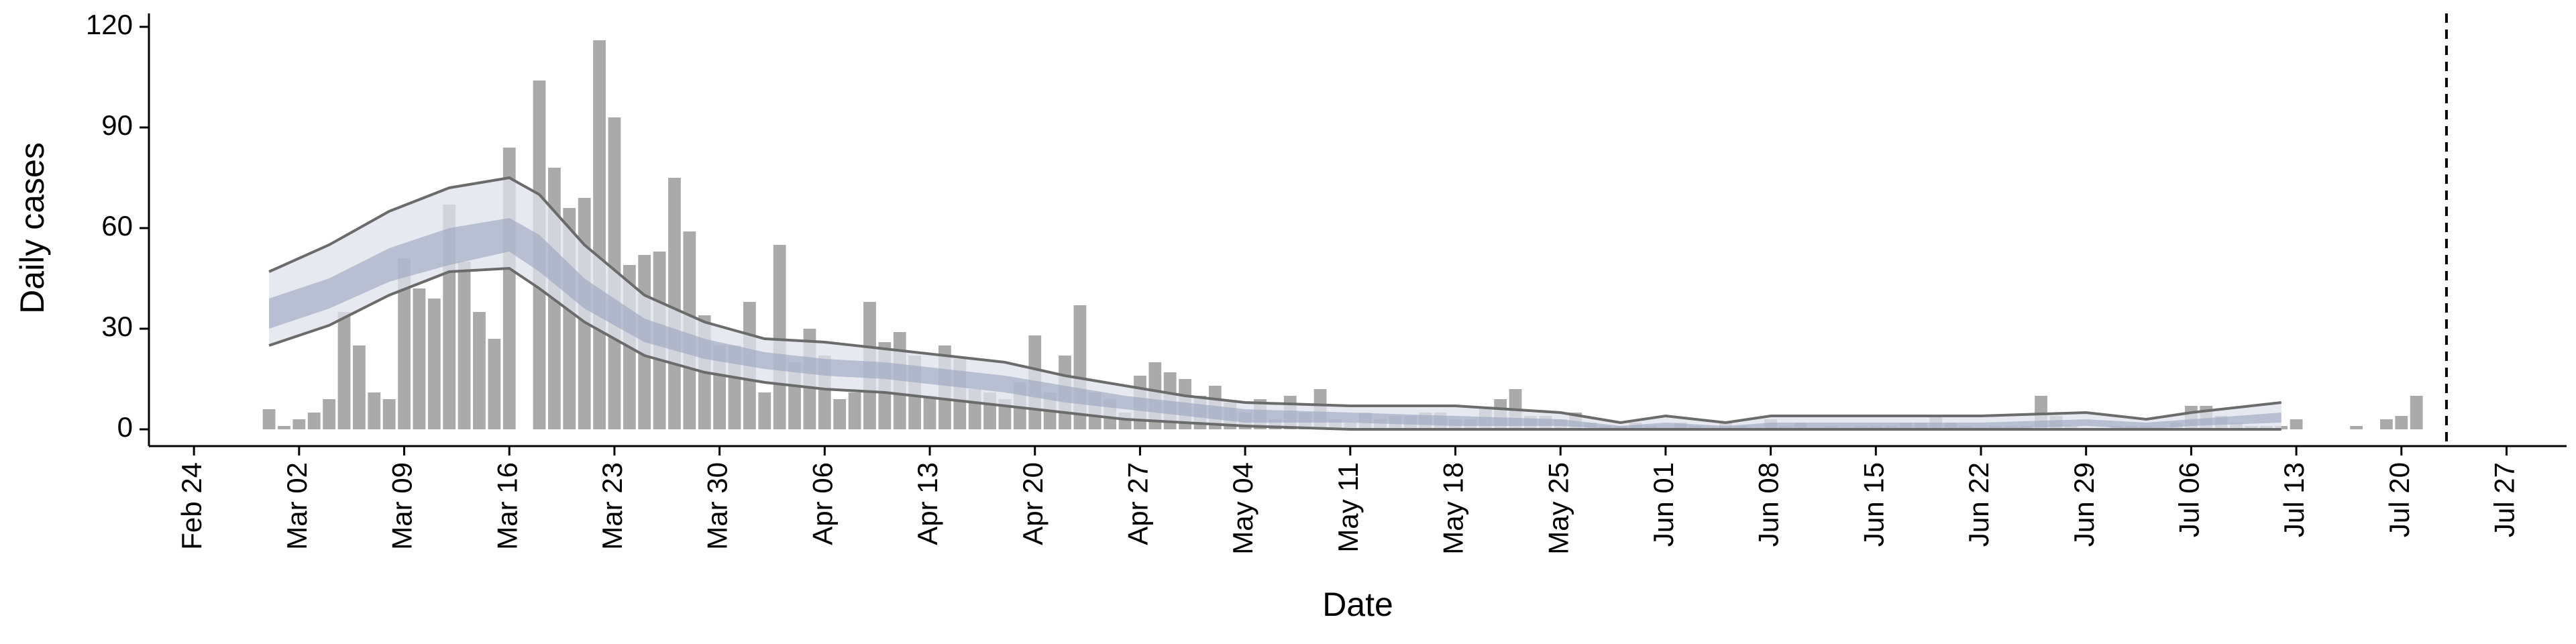  What do you see at coordinates (1138, 503) in the screenshot?
I see `x-tick-label: Apr 27` at bounding box center [1138, 503].